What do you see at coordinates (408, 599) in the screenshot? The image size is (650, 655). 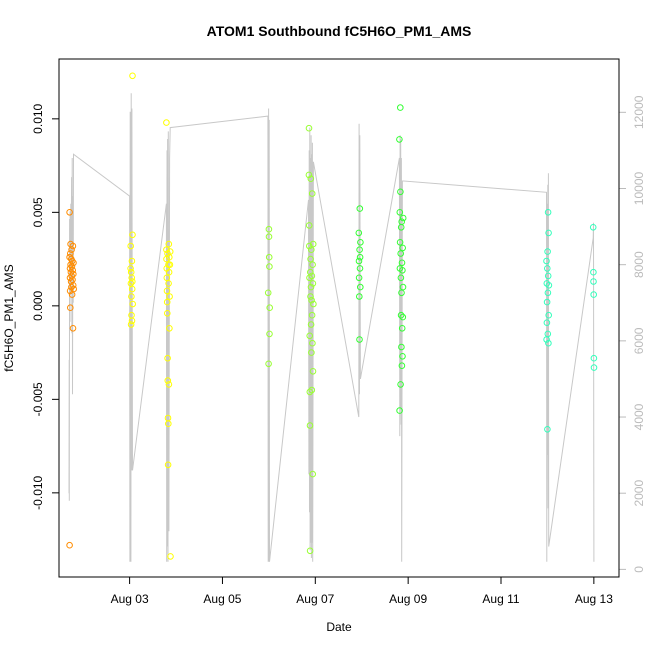 I see `x-tick-label: Aug 09` at bounding box center [408, 599].